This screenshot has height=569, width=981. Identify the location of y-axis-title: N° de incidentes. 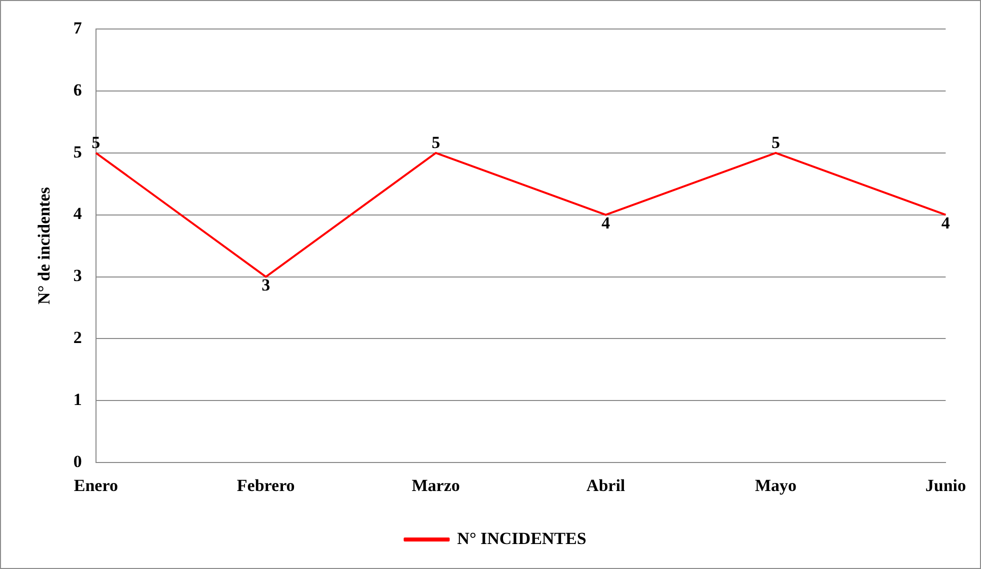
(44, 245).